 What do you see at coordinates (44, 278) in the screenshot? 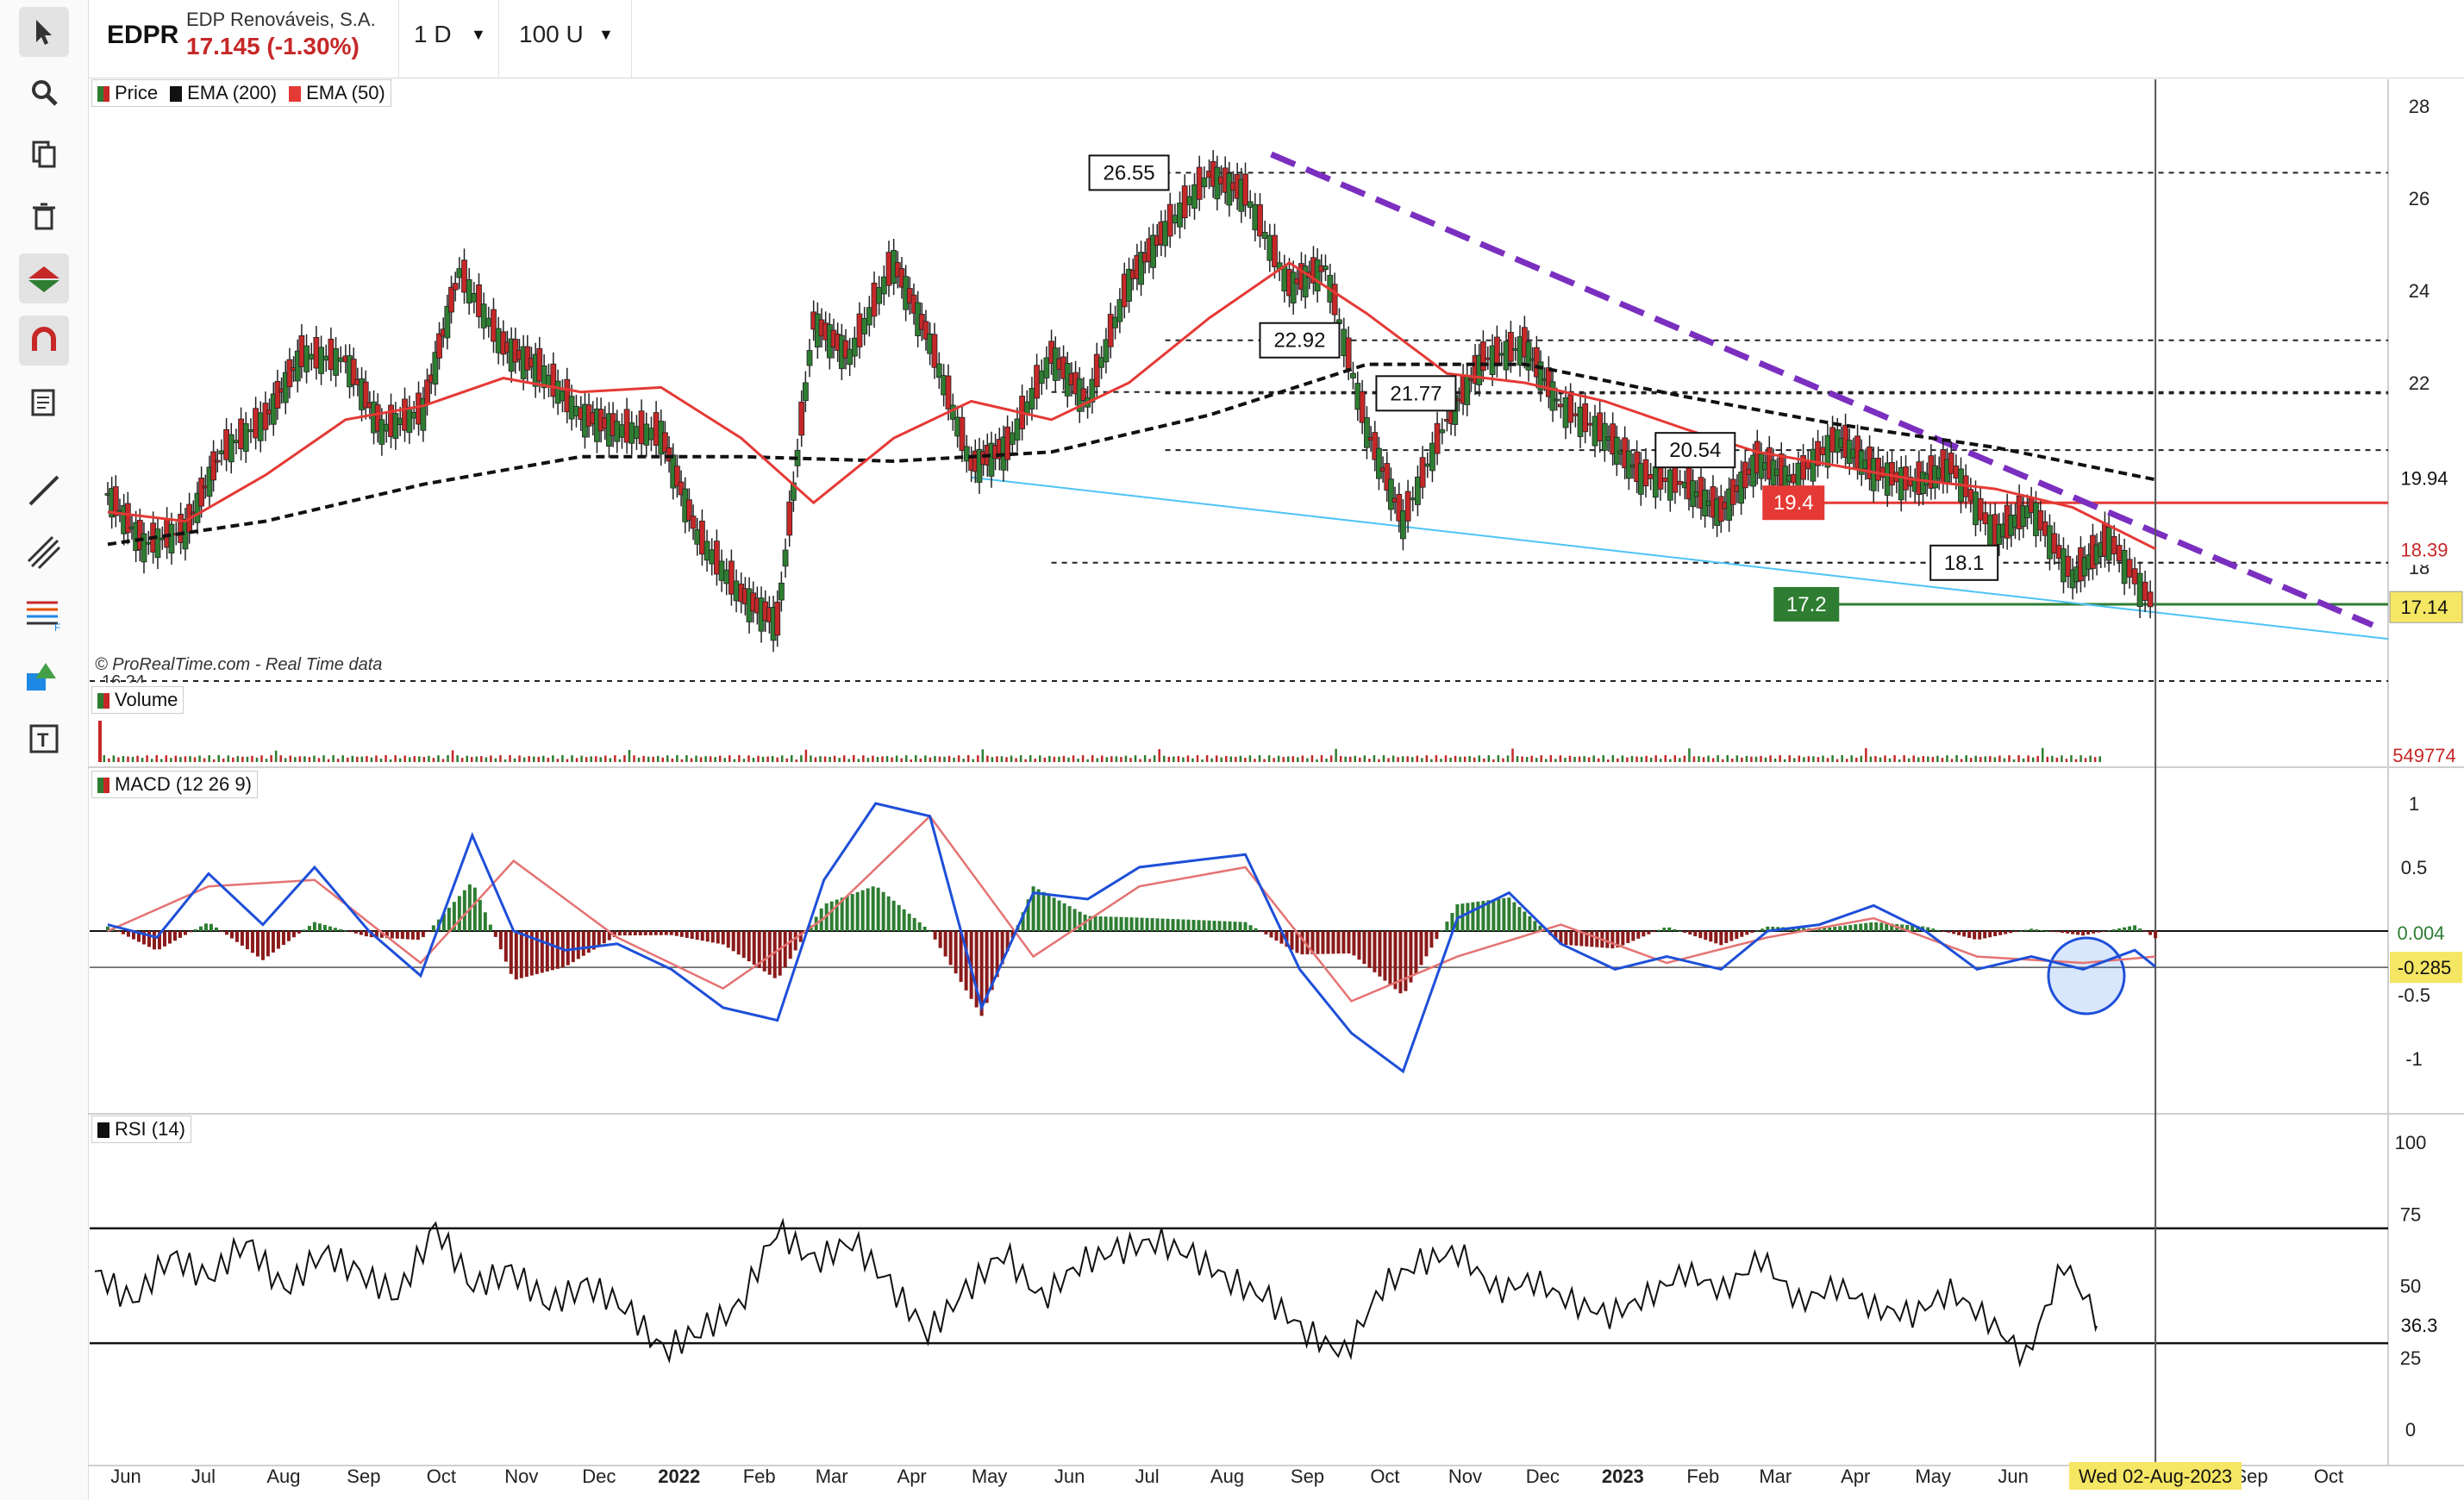
I see `trend-icon` at bounding box center [44, 278].